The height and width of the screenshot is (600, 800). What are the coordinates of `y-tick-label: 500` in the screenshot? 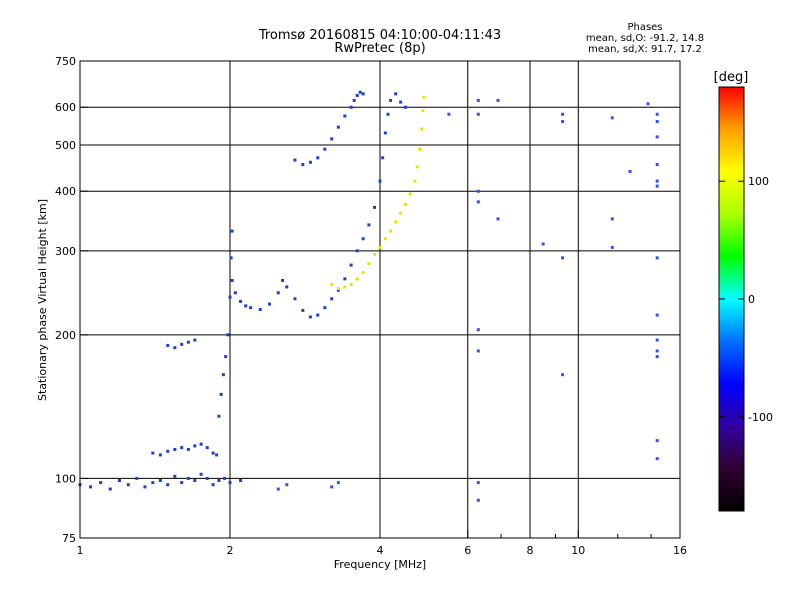 It's located at (65, 145).